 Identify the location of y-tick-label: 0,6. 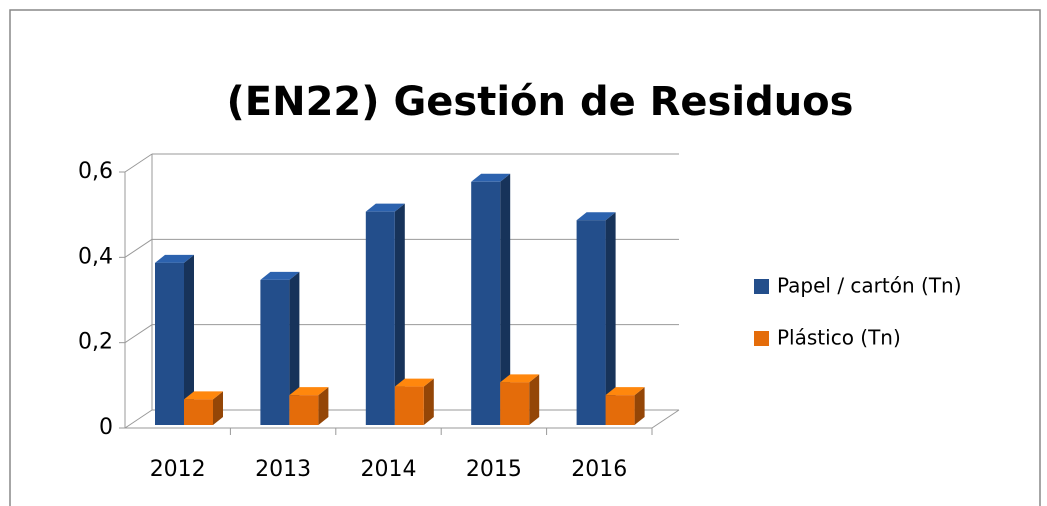
(95, 171).